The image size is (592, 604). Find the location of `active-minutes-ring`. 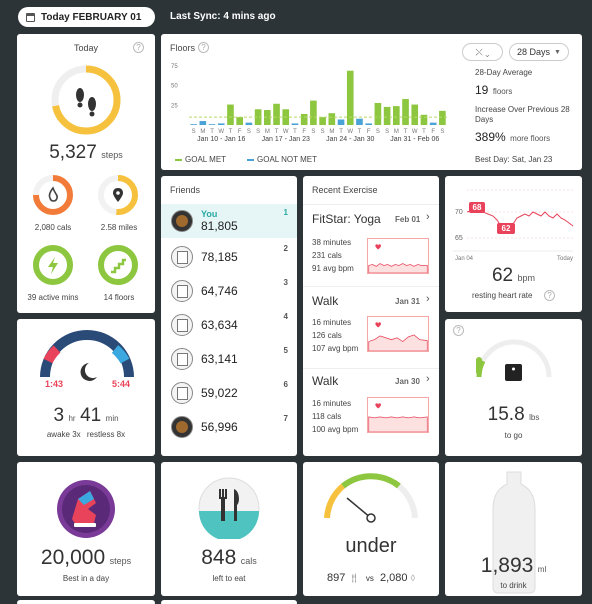

active-minutes-ring is located at coordinates (53, 265).